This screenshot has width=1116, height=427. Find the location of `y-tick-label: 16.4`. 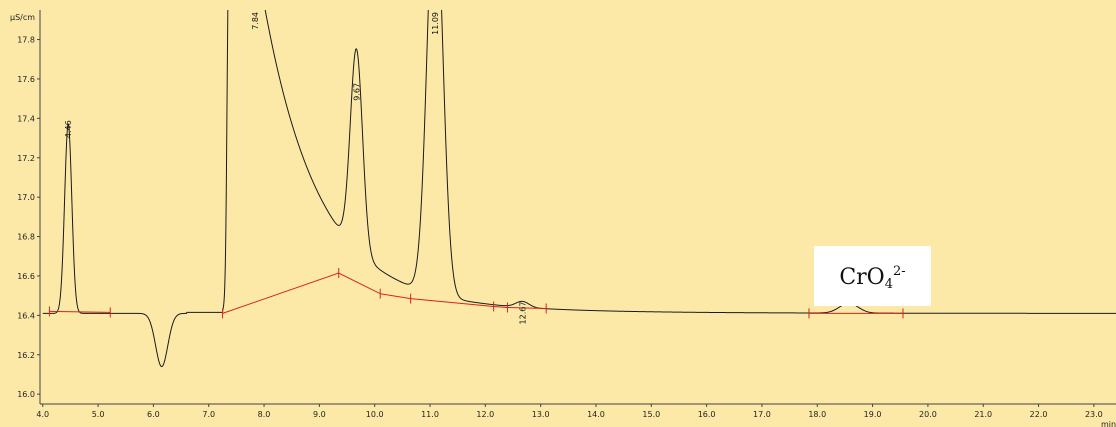

y-tick-label: 16.4 is located at coordinates (26, 315).